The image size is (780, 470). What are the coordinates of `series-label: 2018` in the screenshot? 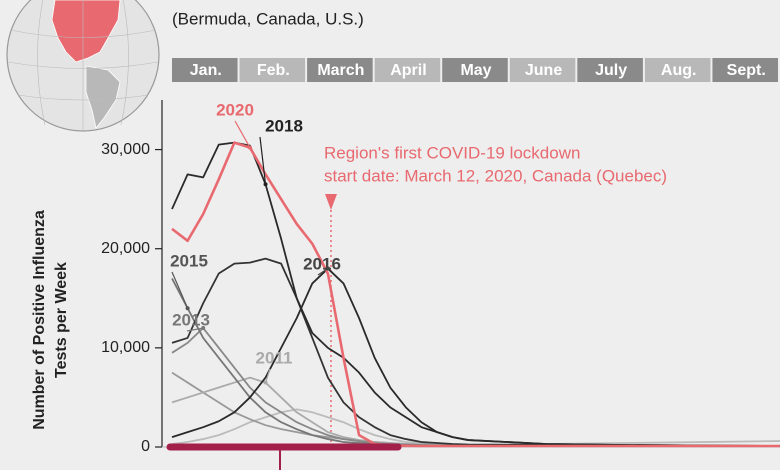 It's located at (284, 125).